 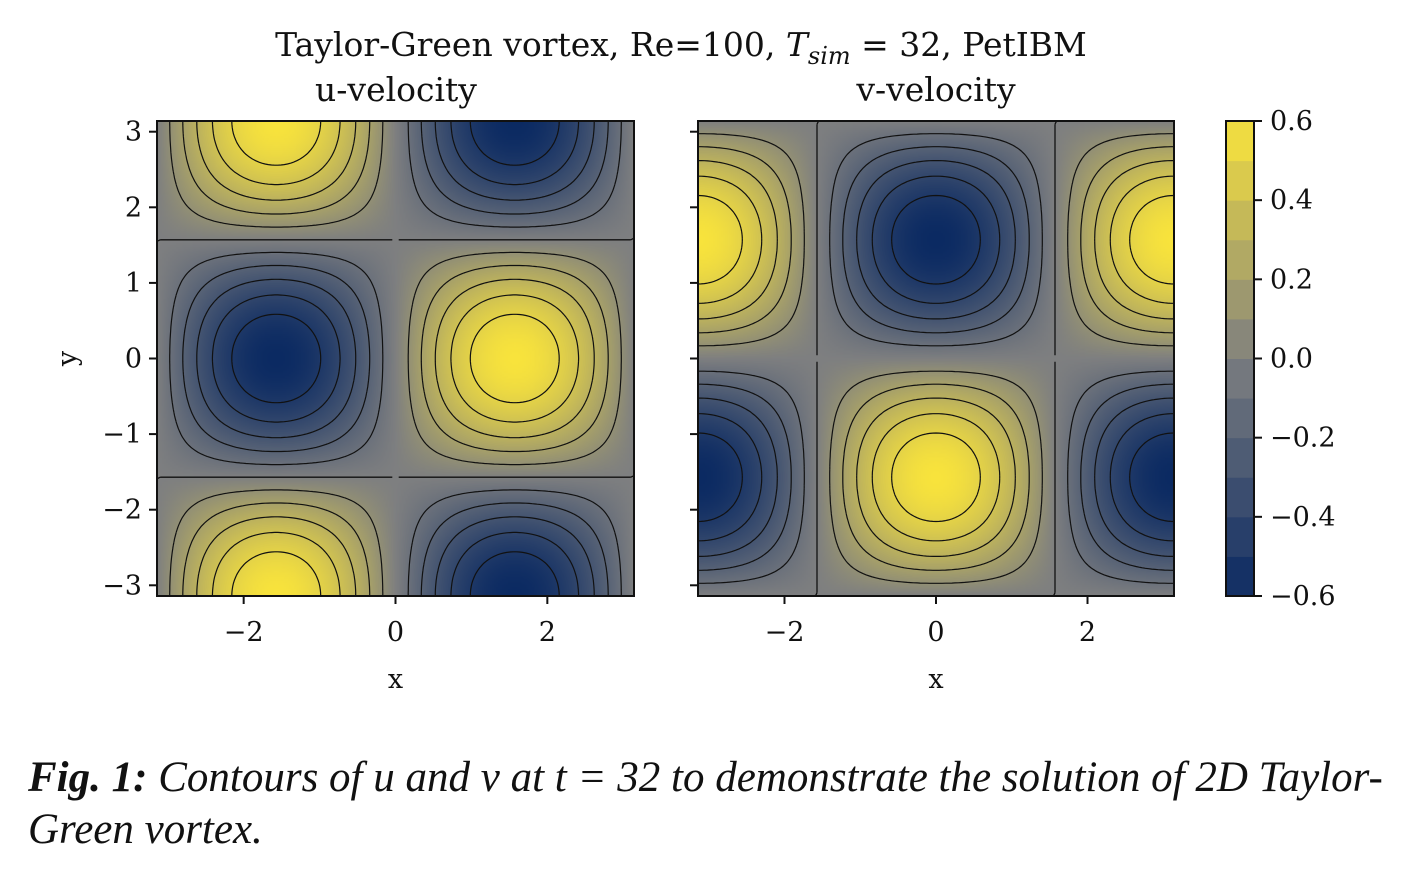 What do you see at coordinates (1303, 438) in the screenshot?
I see `colorbar-tick-label: −0.2` at bounding box center [1303, 438].